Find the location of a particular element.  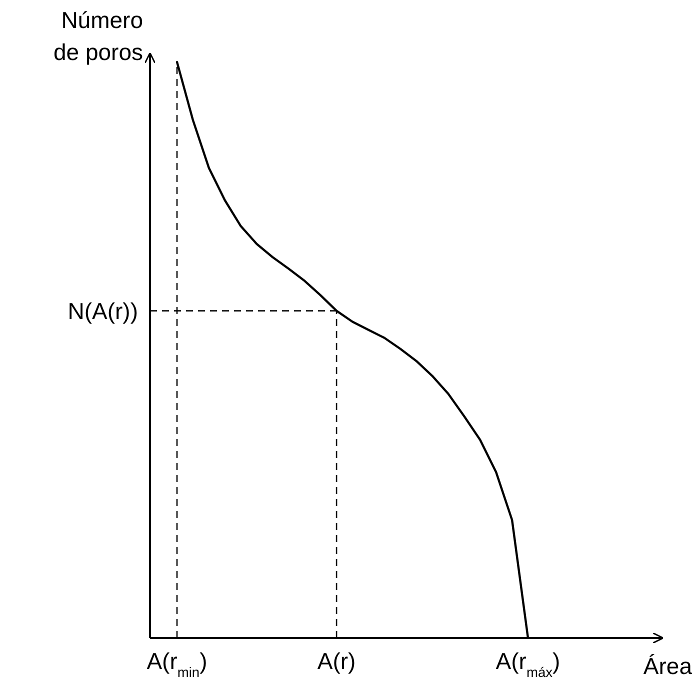

y-axis-title: Número de poros is located at coordinates (98, 36).